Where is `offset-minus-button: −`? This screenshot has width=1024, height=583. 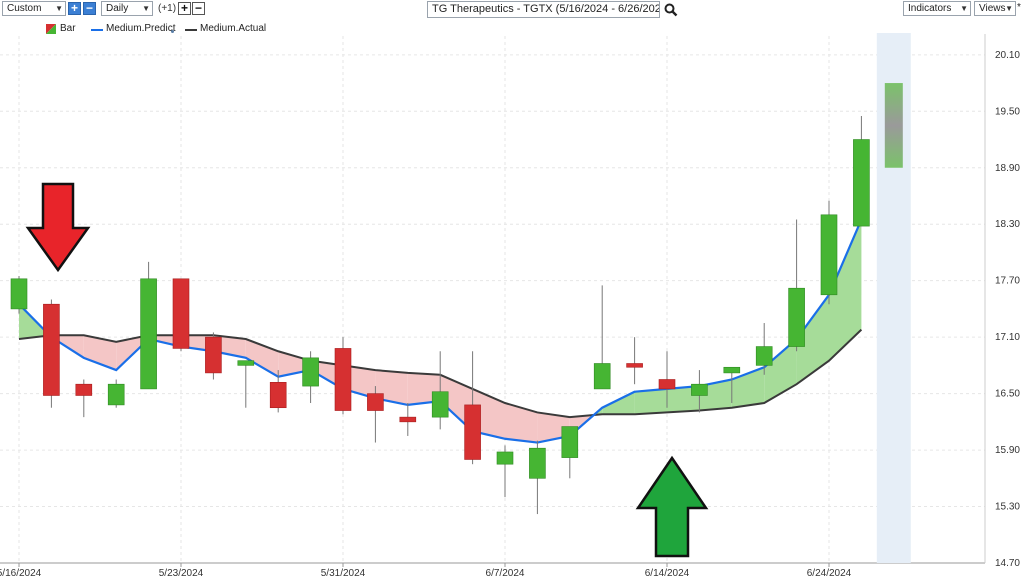
offset-minus-button: − is located at coordinates (198, 8).